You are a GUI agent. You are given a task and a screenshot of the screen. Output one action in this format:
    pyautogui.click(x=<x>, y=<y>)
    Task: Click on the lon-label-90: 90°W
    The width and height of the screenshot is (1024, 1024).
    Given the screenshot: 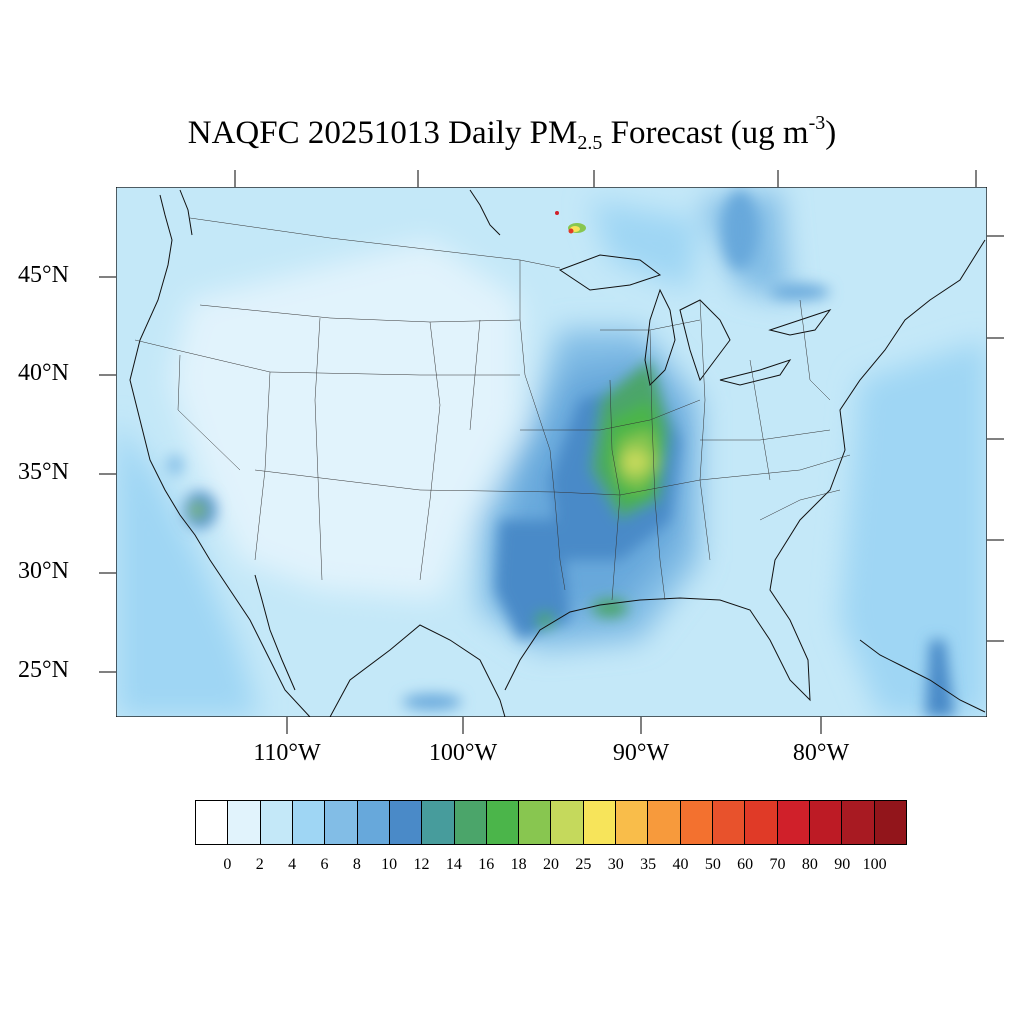 What is the action you would take?
    pyautogui.click(x=641, y=753)
    